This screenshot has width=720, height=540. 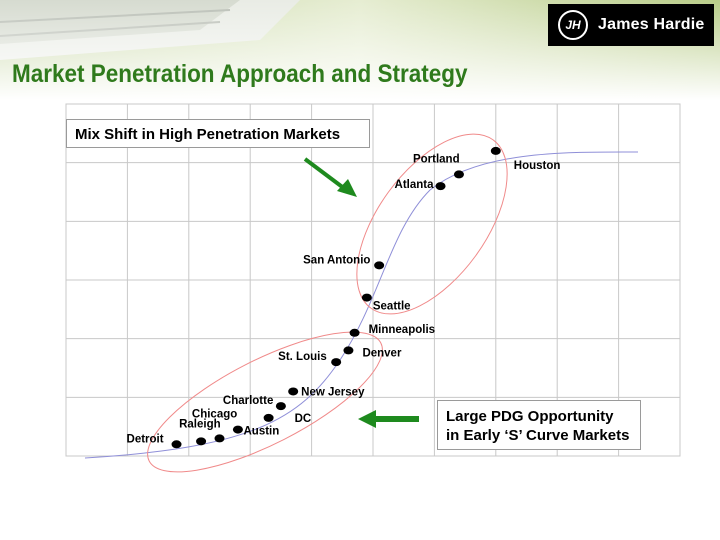 What do you see at coordinates (458, 174) in the screenshot?
I see `data-point-portland` at bounding box center [458, 174].